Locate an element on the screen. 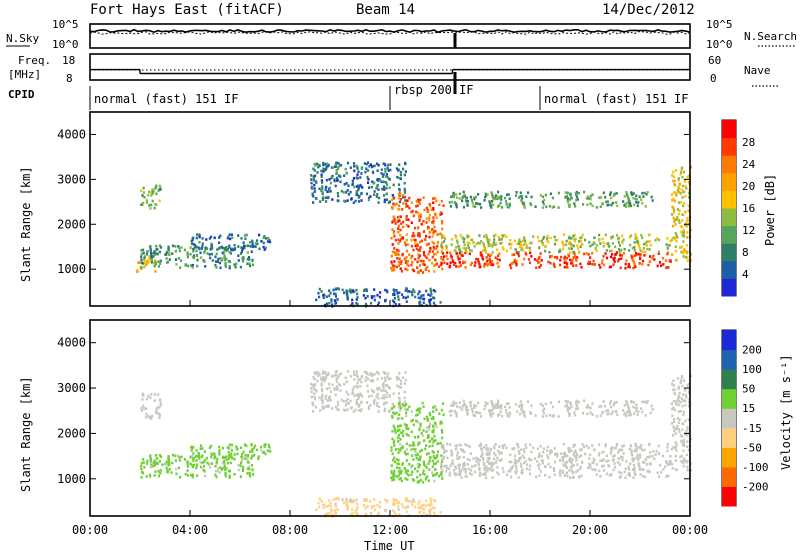 The image size is (800, 554). velocity-colorbar-tick-1: 100 is located at coordinates (752, 369).